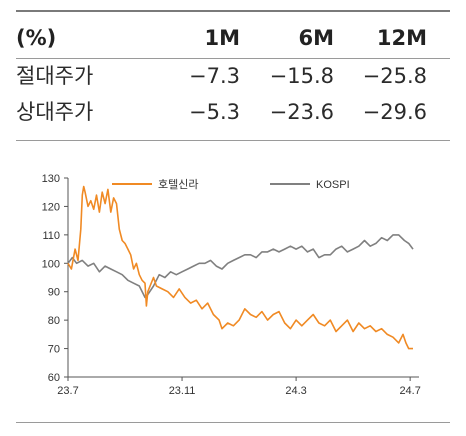  I want to click on y-tick-label: 130, so click(51, 179).